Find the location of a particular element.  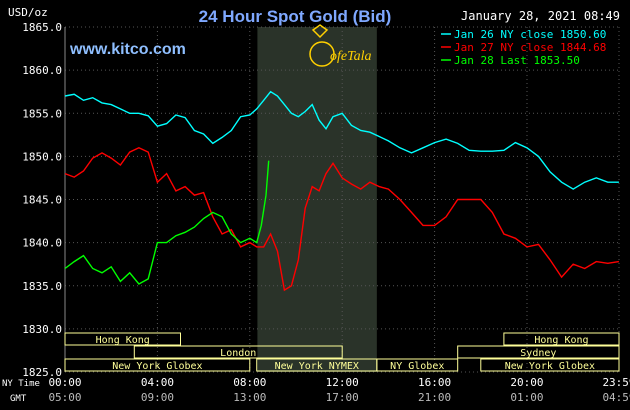

x-tick-label-ny: 04:00 is located at coordinates (157, 382).